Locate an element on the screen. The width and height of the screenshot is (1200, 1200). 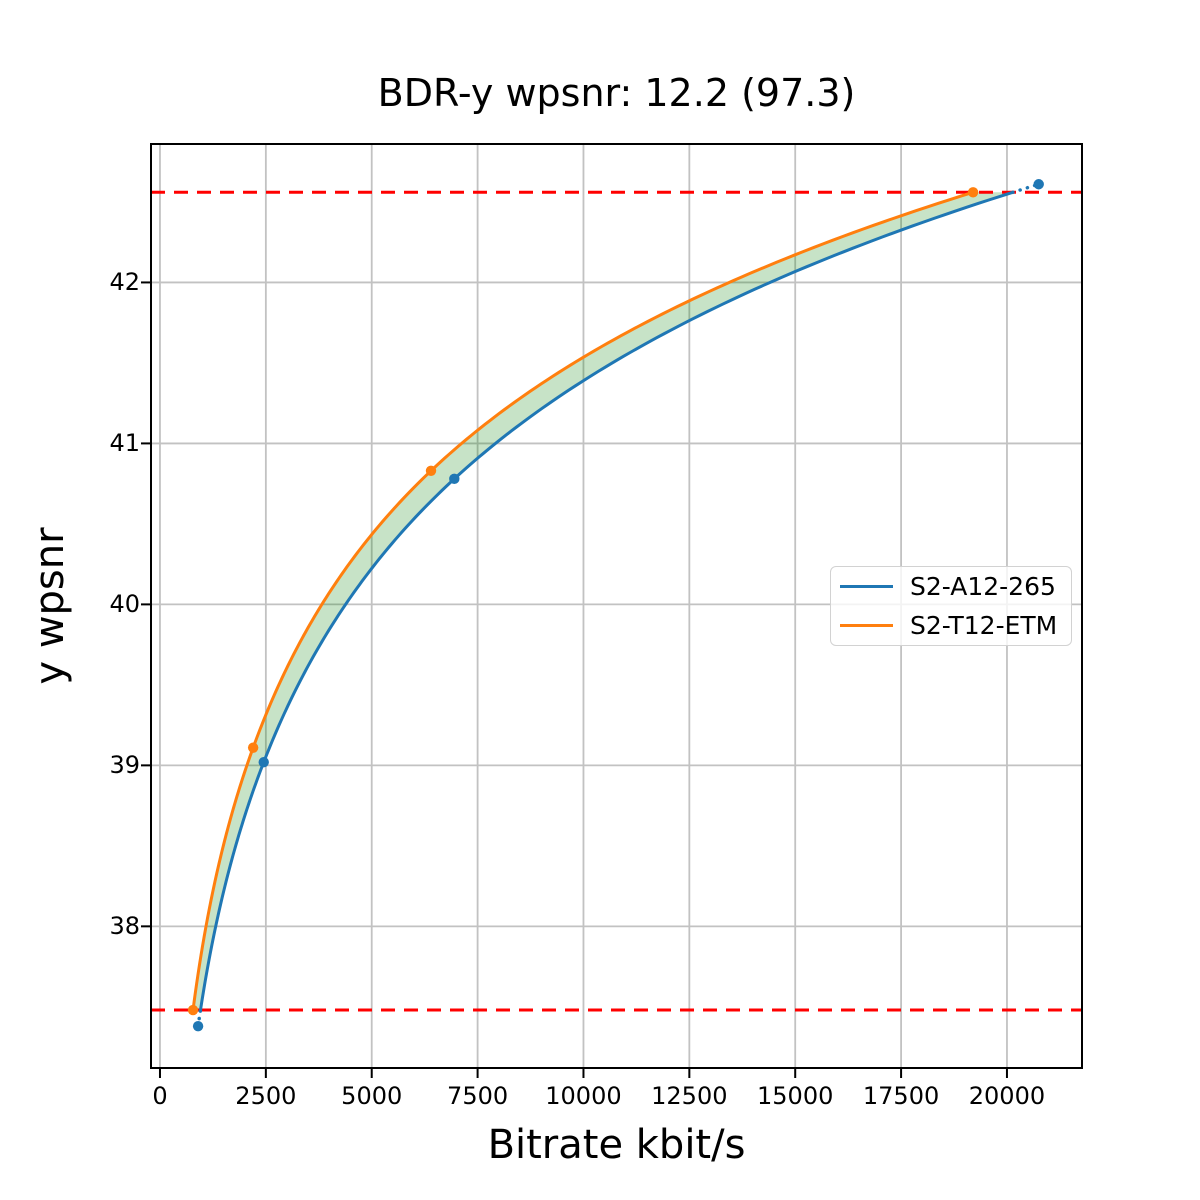
y-tick-label: 39 is located at coordinates (124, 765).